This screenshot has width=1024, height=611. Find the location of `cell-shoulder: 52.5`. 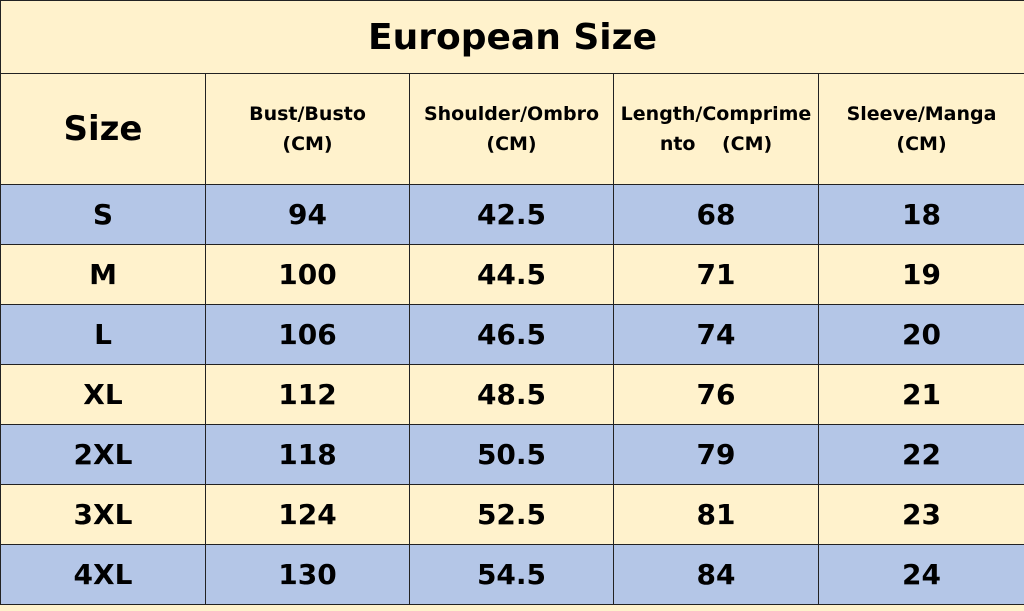

cell-shoulder: 52.5 is located at coordinates (511, 514).